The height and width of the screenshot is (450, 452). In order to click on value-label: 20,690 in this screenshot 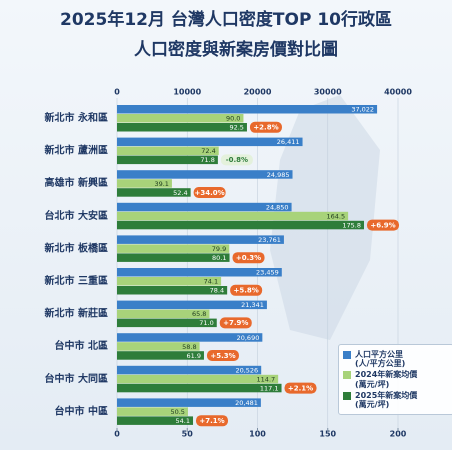, I will do `click(248, 338)`.